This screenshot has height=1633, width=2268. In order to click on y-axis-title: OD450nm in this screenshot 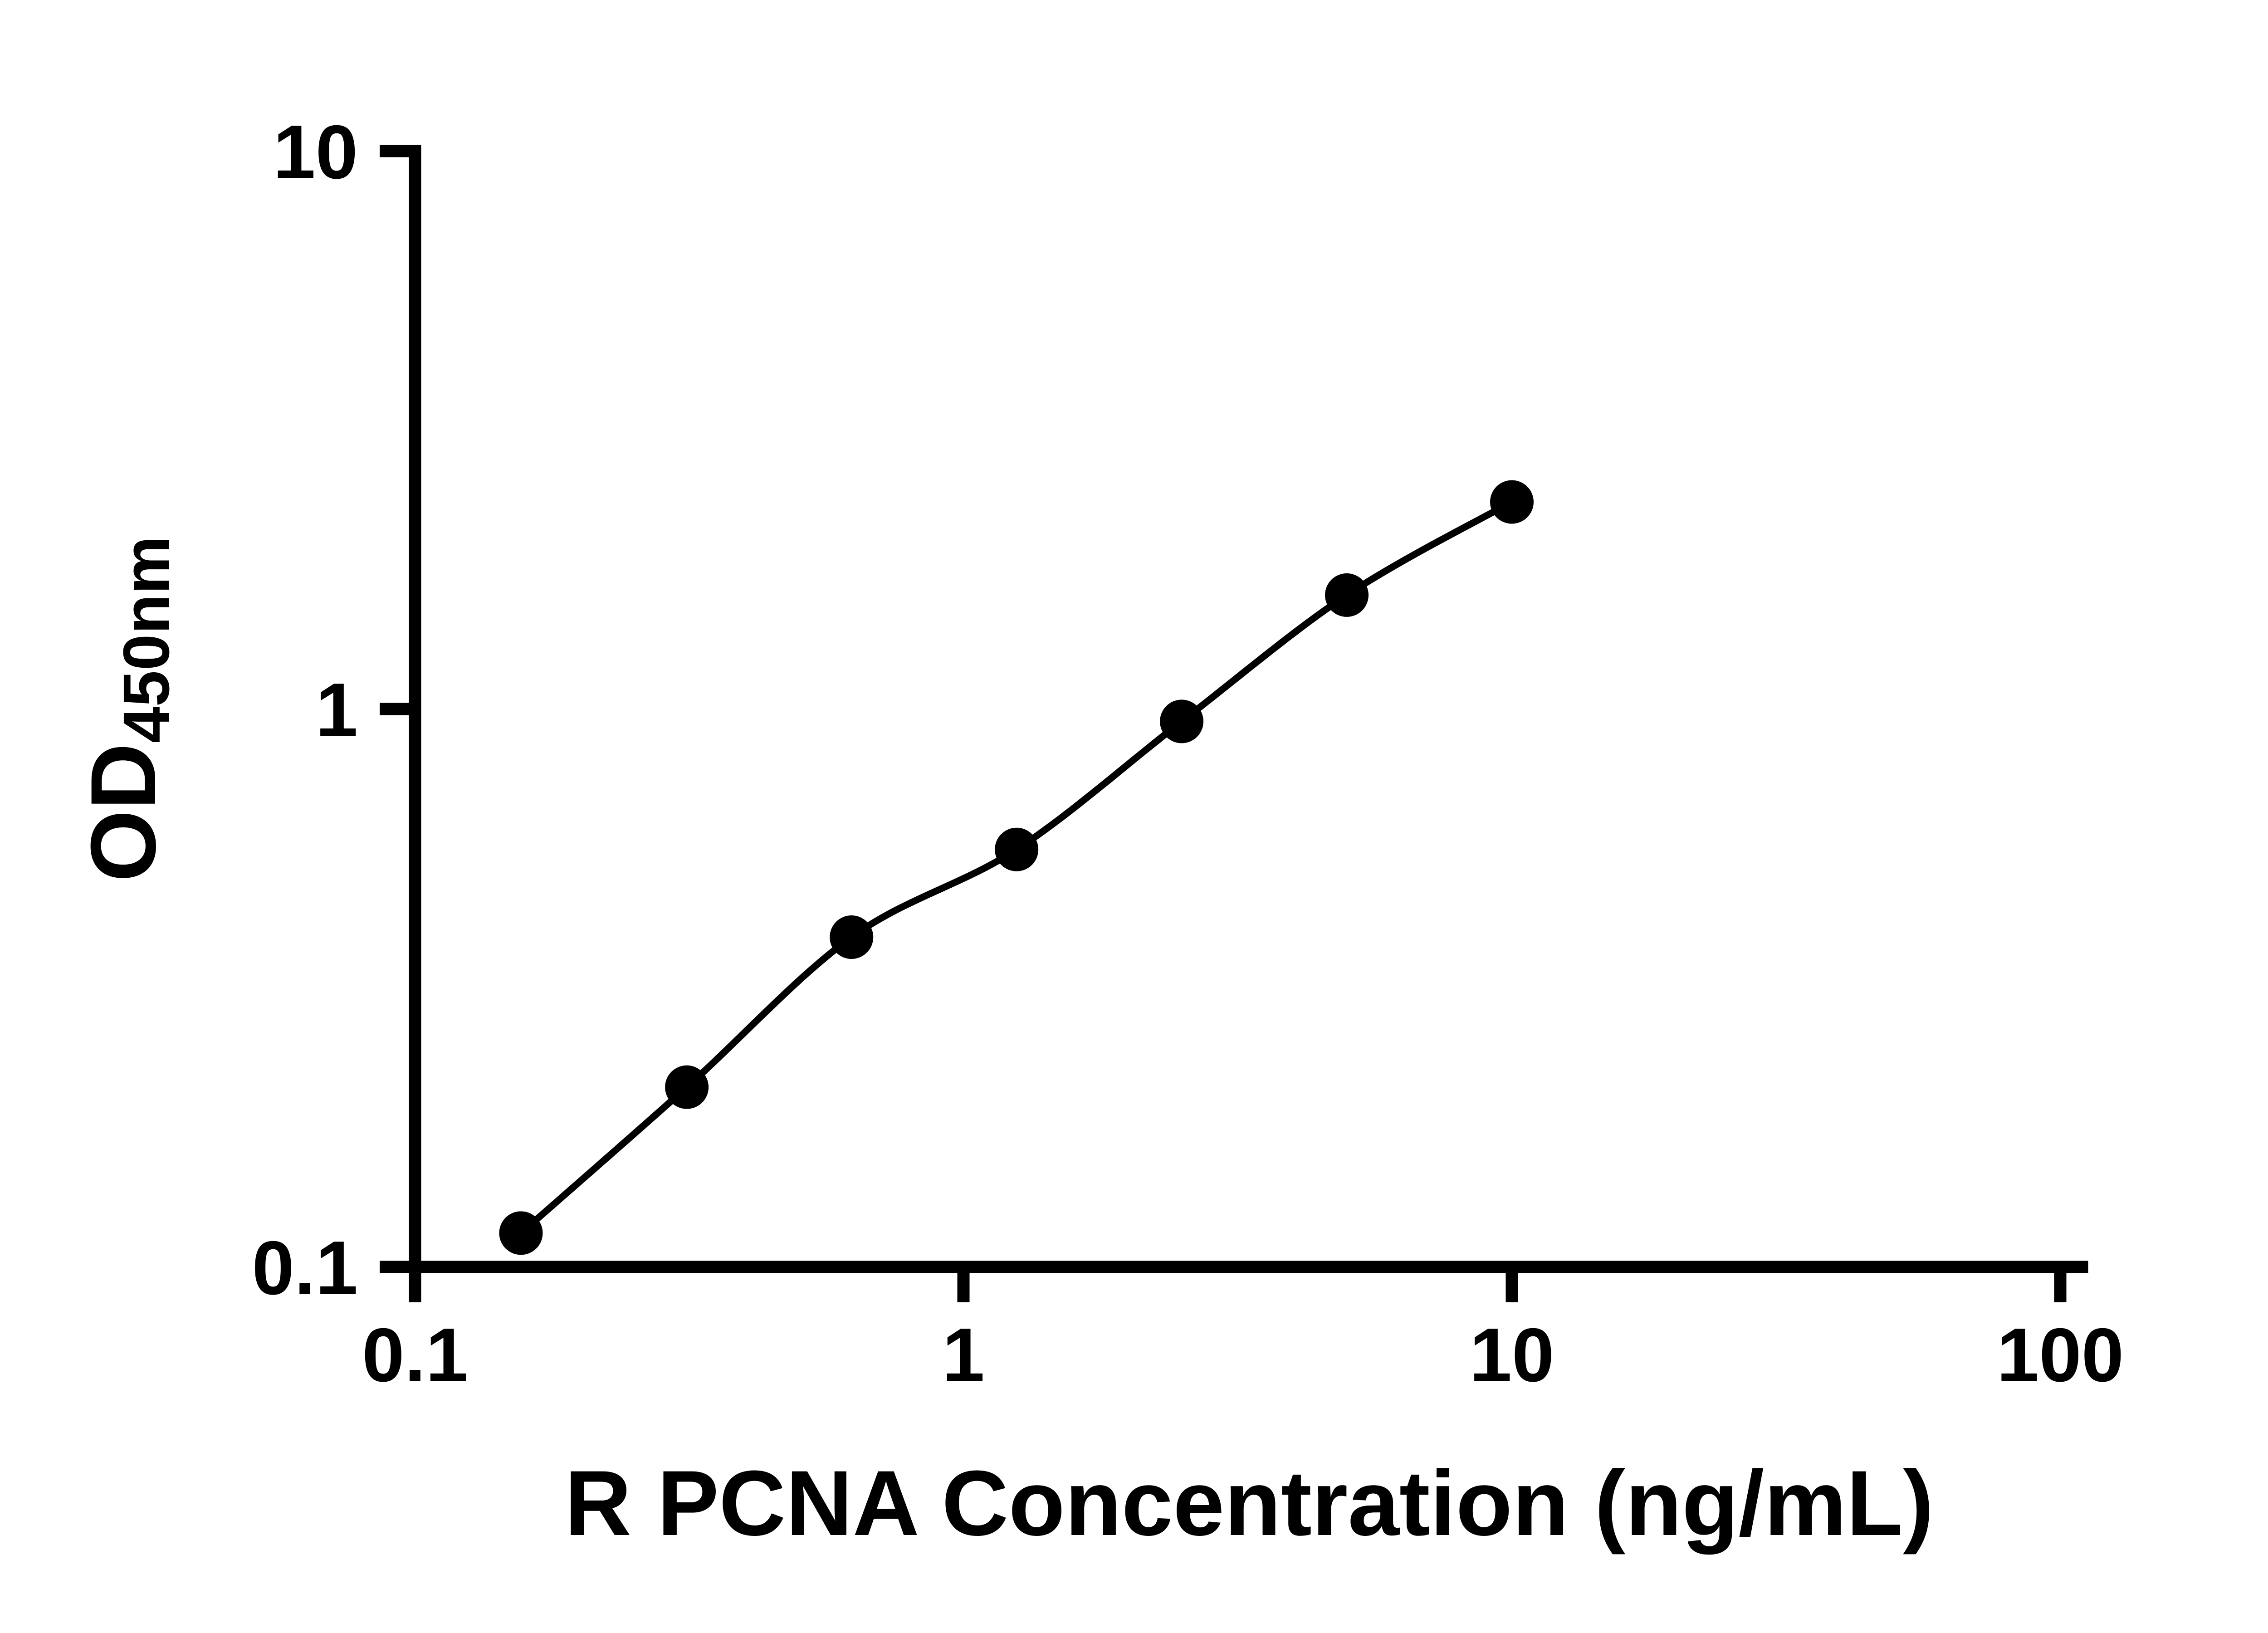, I will do `click(128, 709)`.